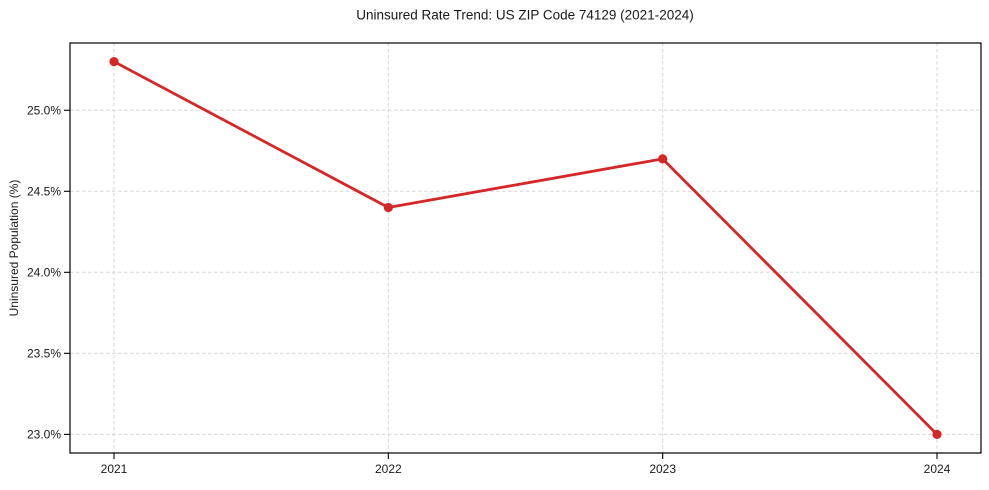 The image size is (989, 490). I want to click on x-tick-label: 2021, so click(114, 469).